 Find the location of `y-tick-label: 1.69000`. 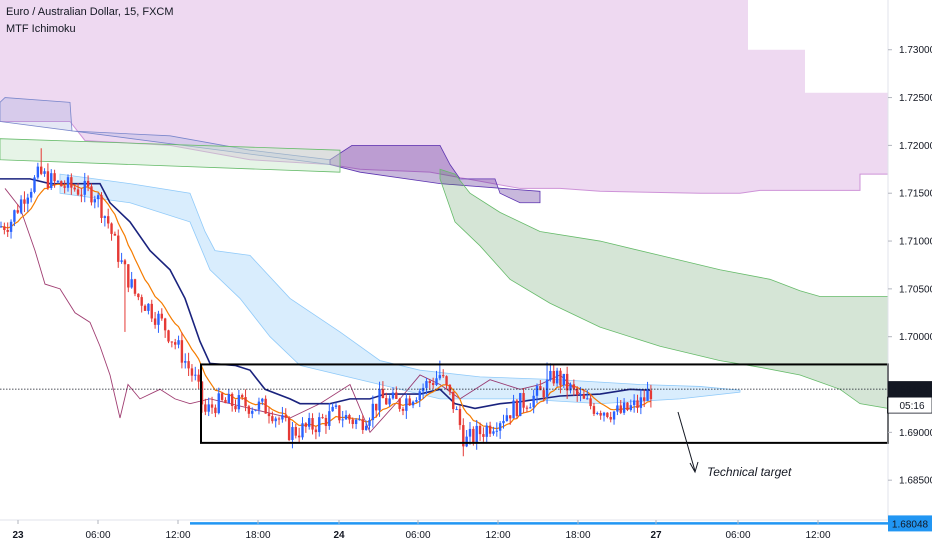

y-tick-label: 1.69000 is located at coordinates (915, 433).